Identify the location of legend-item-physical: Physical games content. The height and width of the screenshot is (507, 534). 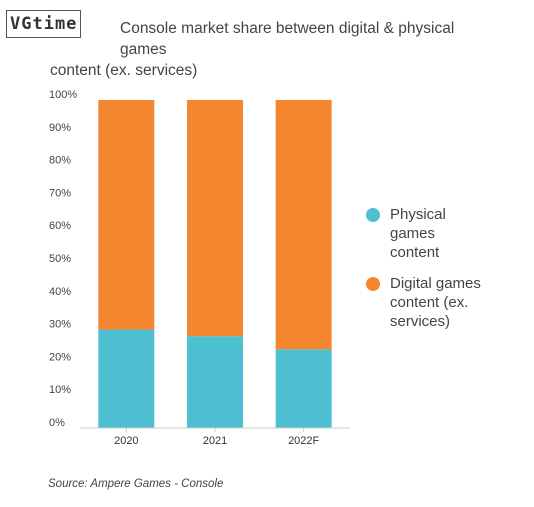
(441, 233).